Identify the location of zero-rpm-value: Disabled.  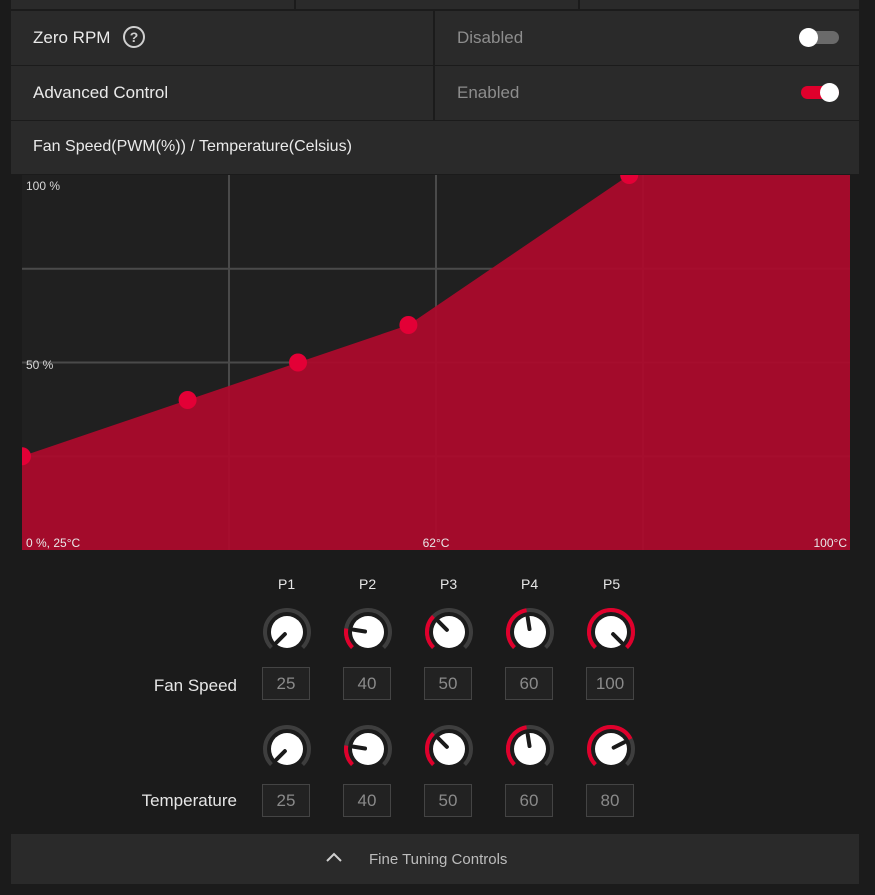
(490, 37).